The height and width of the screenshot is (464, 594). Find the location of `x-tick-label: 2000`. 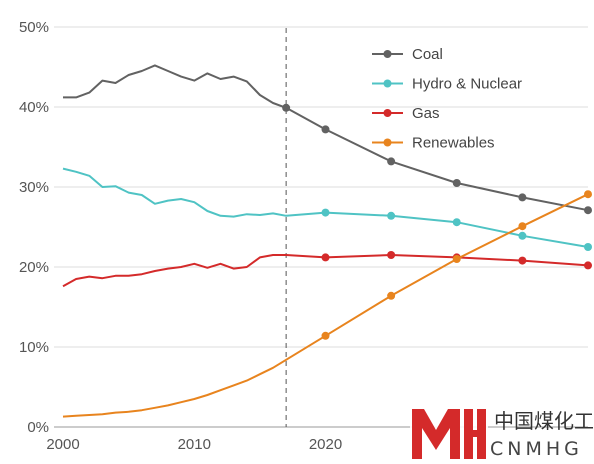

x-tick-label: 2000 is located at coordinates (62, 444).